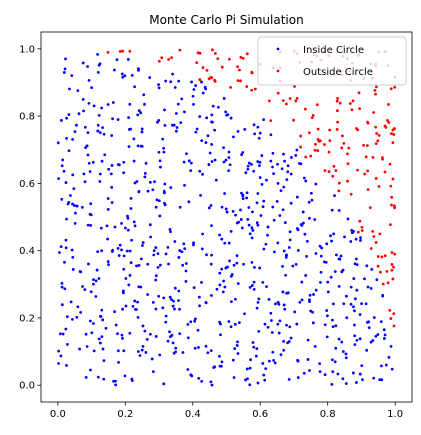 This screenshot has width=421, height=435. I want to click on y-tick-label: 0.8, so click(27, 117).